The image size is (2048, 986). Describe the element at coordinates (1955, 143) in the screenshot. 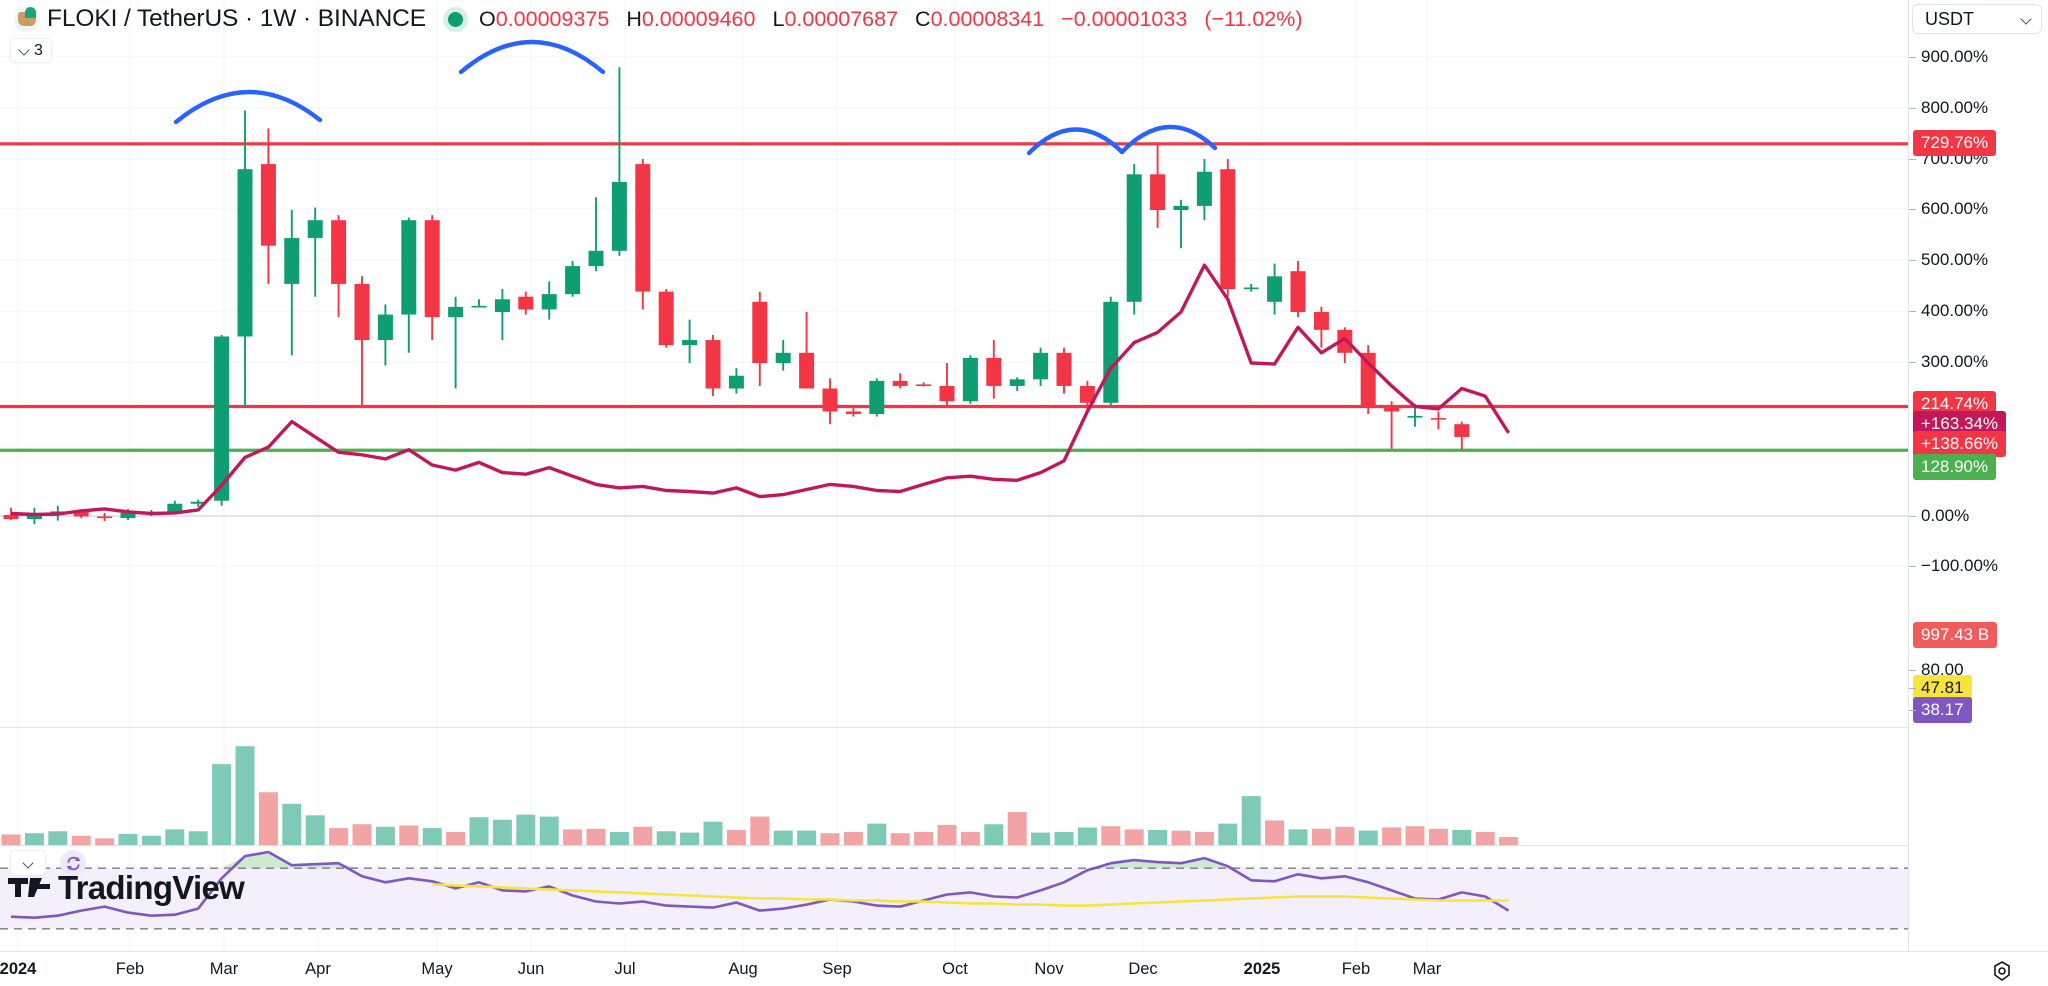

I see `resistance-price-badge: 729.76%` at that location.